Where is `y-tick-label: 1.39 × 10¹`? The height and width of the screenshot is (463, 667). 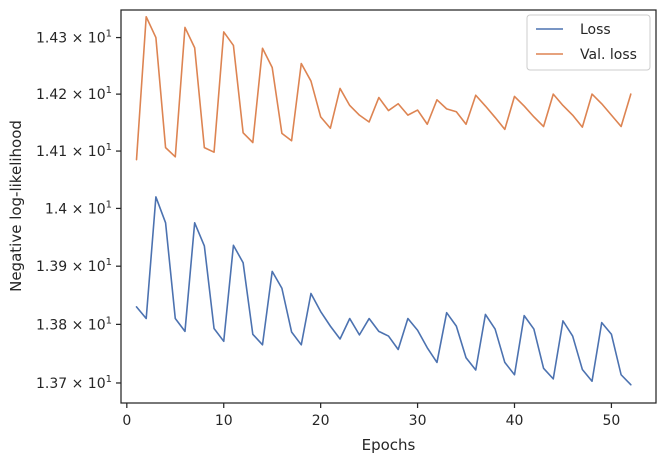
y-tick-label: 1.39 × 10¹ is located at coordinates (74, 266).